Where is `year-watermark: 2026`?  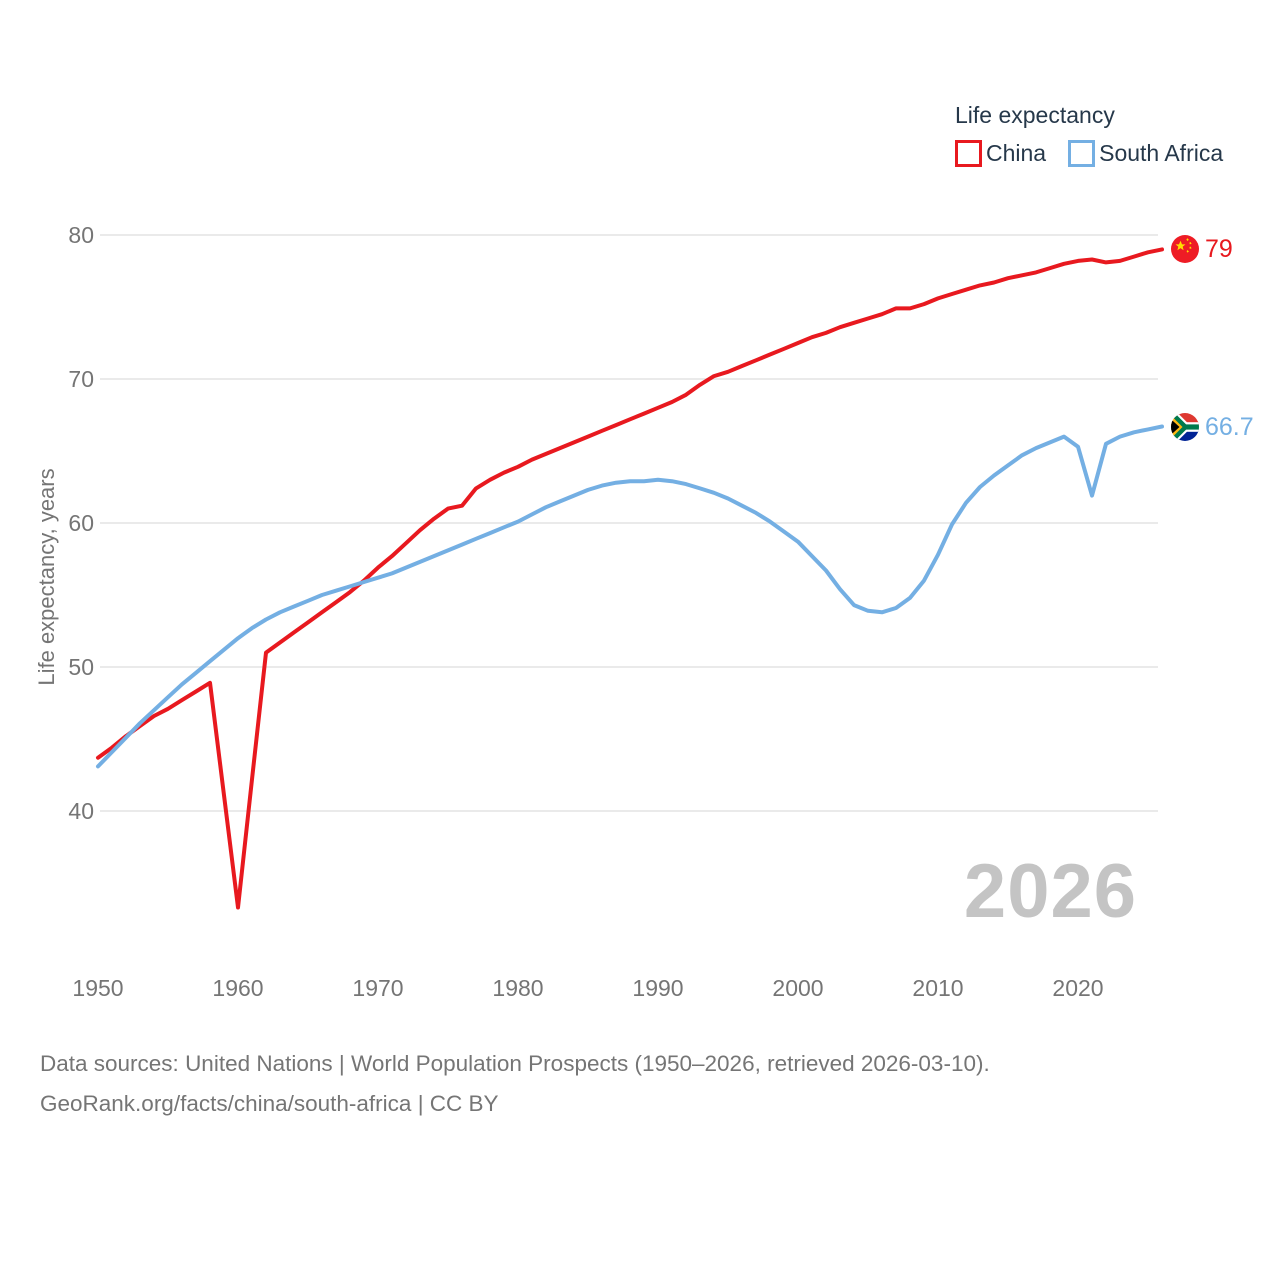 year-watermark: 2026 is located at coordinates (1050, 891).